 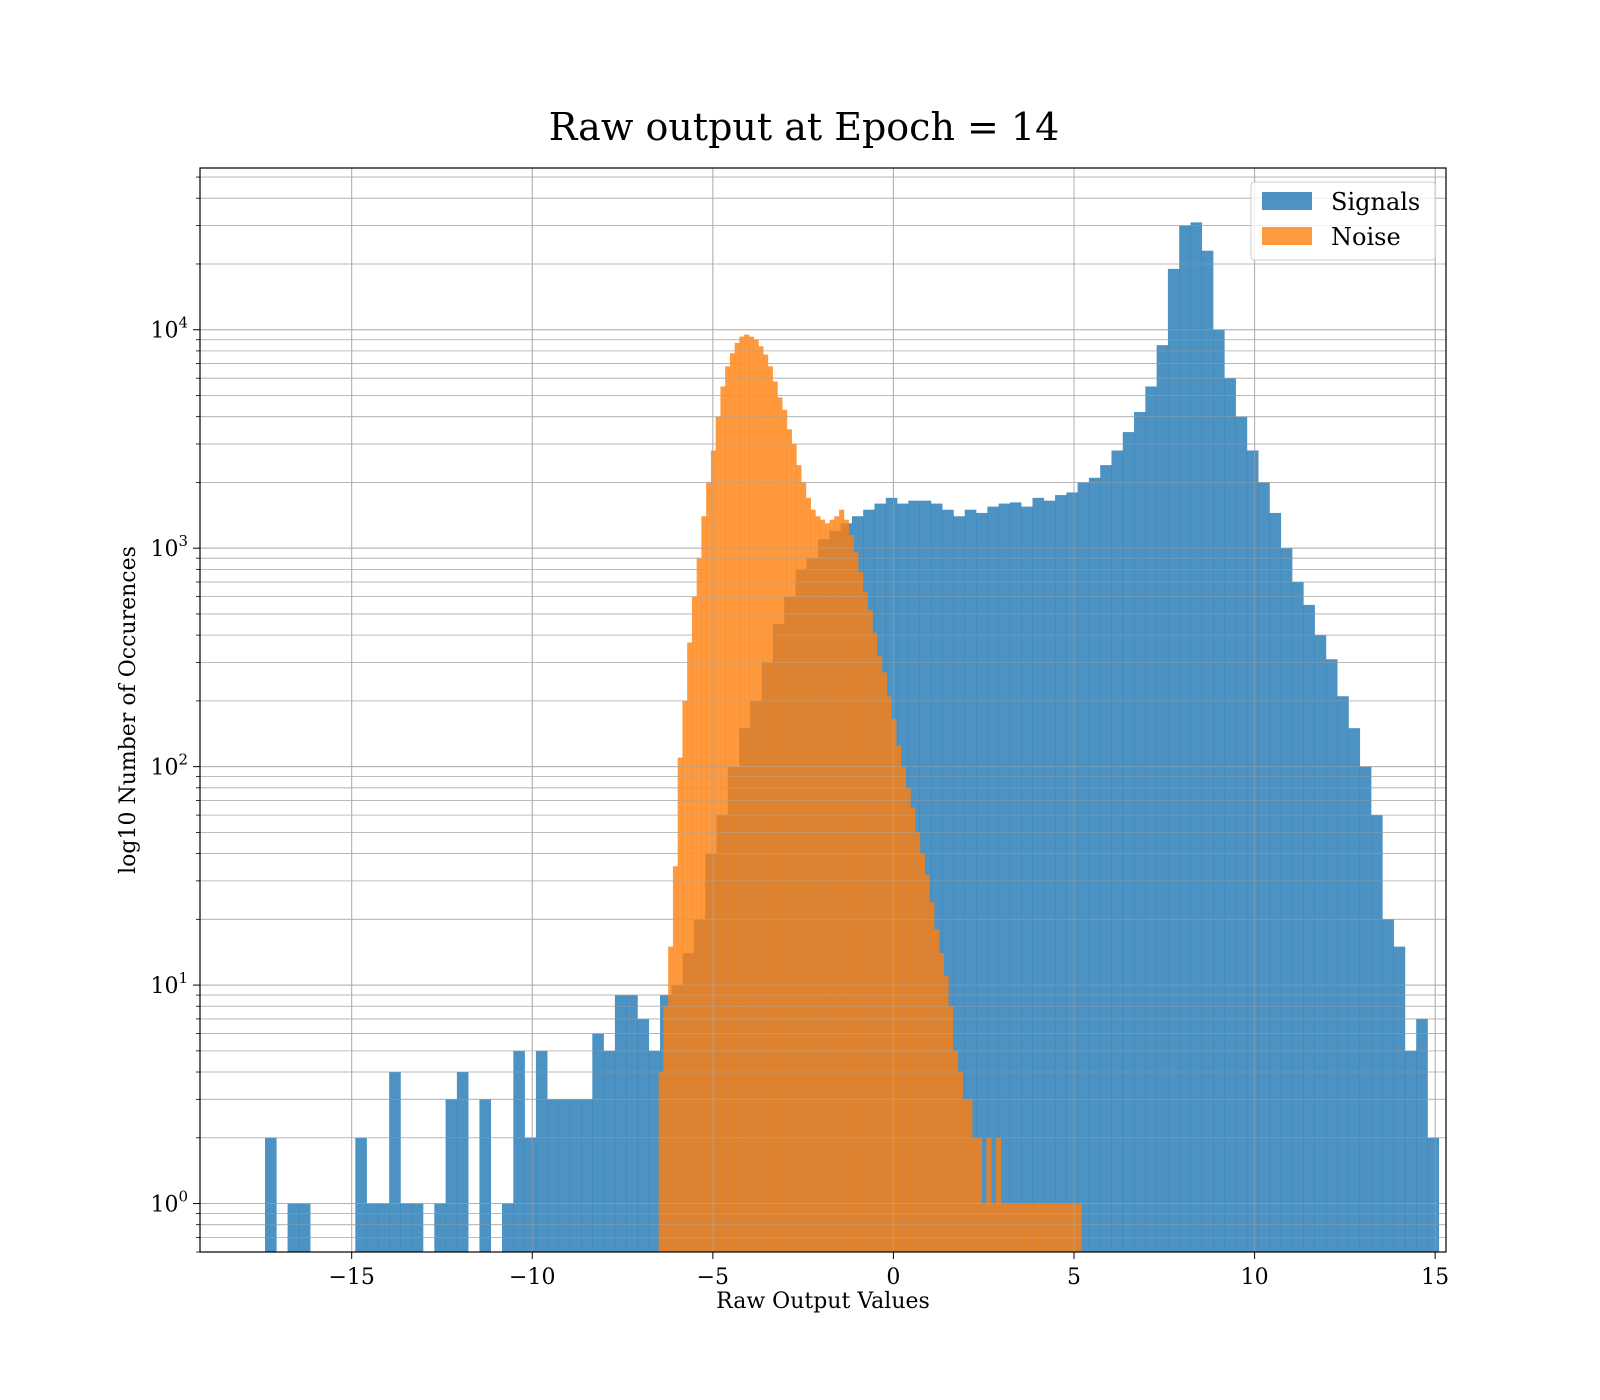 I want to click on x-axis-ticks: −15 −10 −5 0 5 10 15, so click(x=888, y=1271).